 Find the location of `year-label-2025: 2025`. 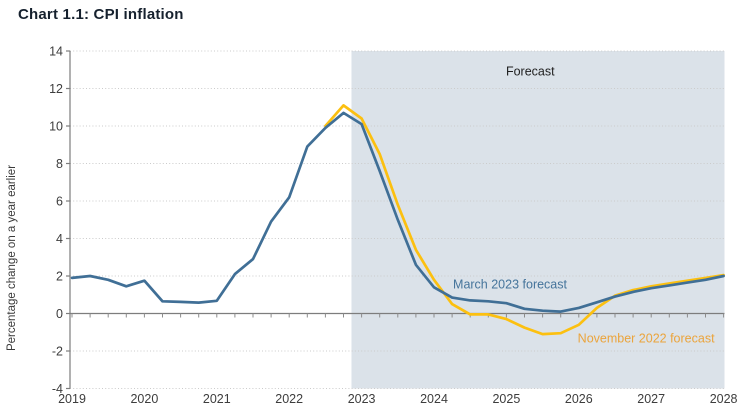

year-label-2025: 2025 is located at coordinates (506, 399).